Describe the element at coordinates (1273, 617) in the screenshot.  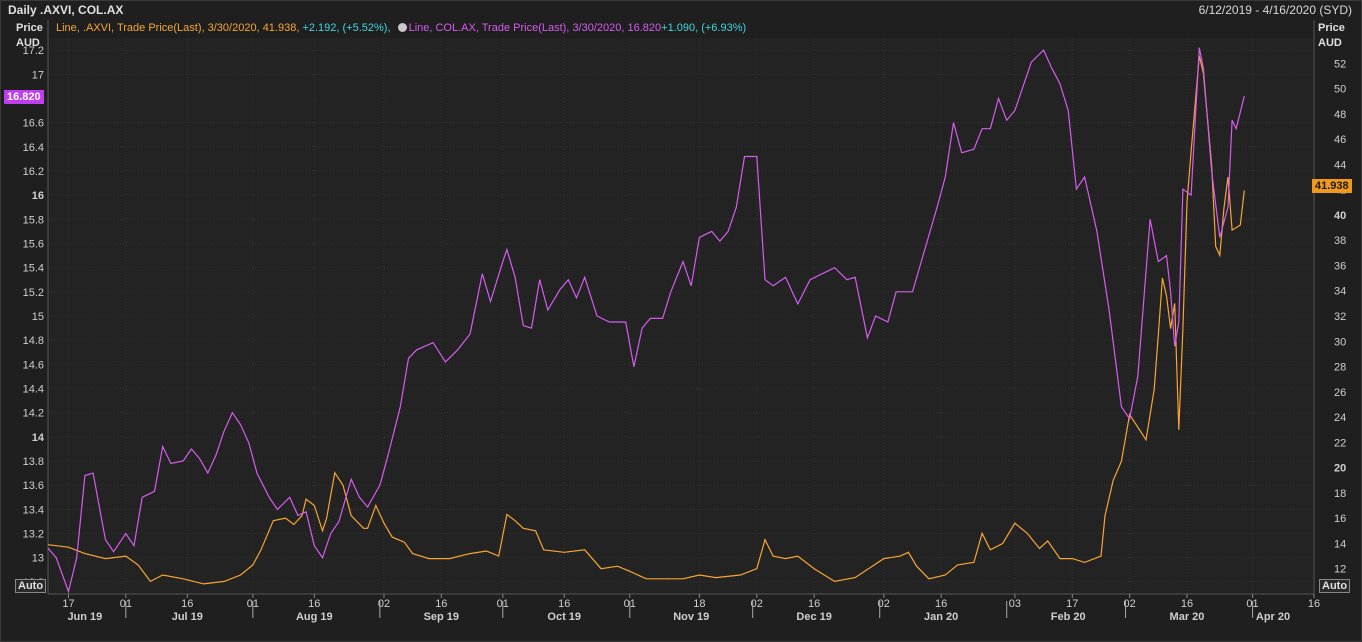
I see `month-label: Apr 20` at that location.